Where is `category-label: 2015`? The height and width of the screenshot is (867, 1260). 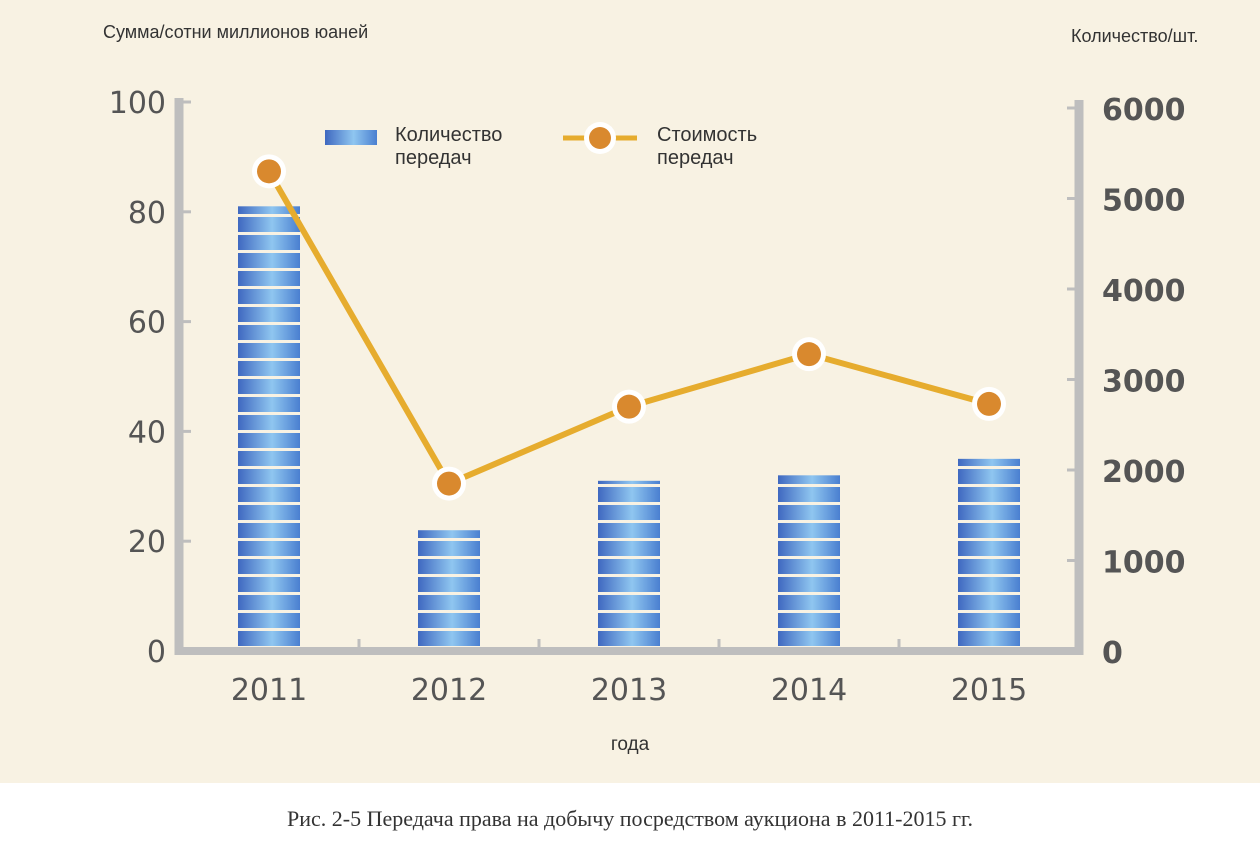
category-label: 2015 is located at coordinates (989, 690).